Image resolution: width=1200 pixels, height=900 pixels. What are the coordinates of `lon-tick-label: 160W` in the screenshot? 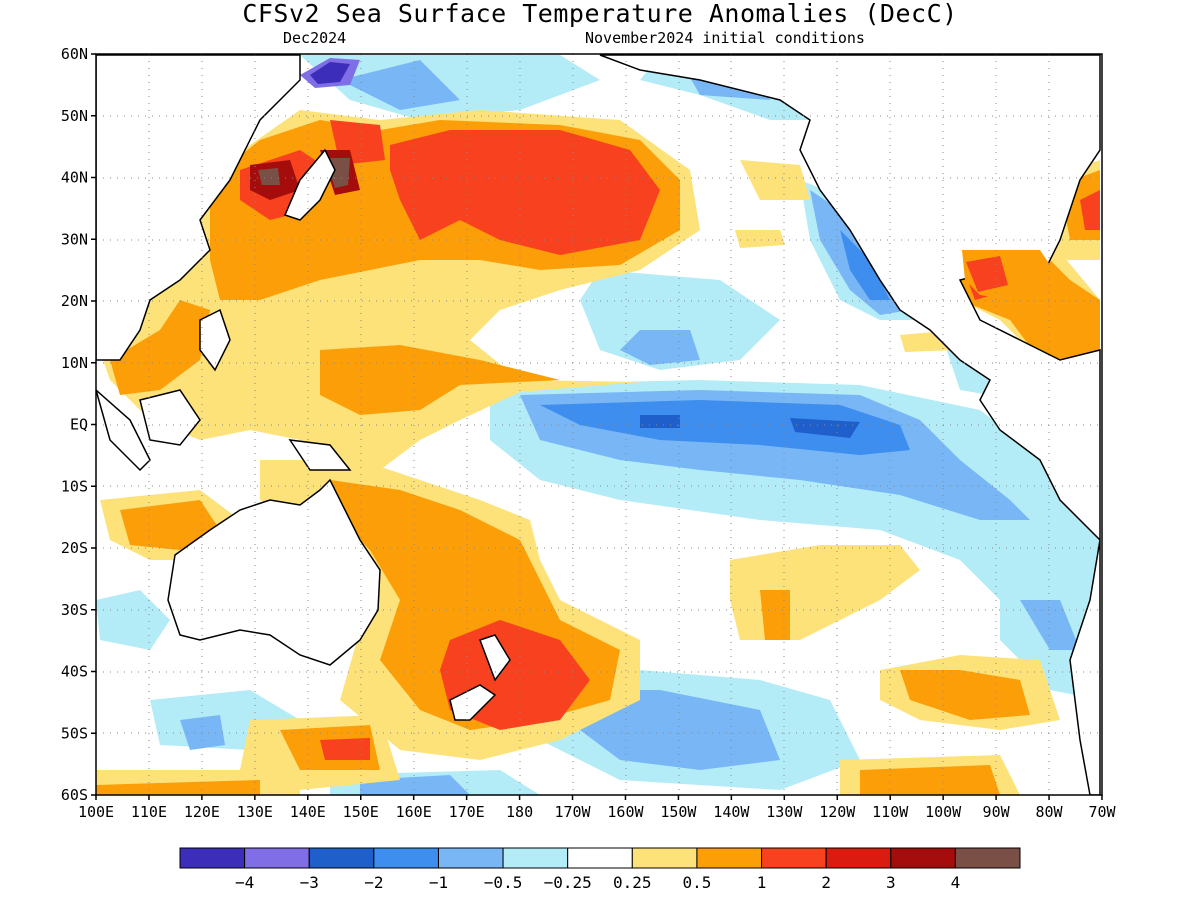 It's located at (625, 812).